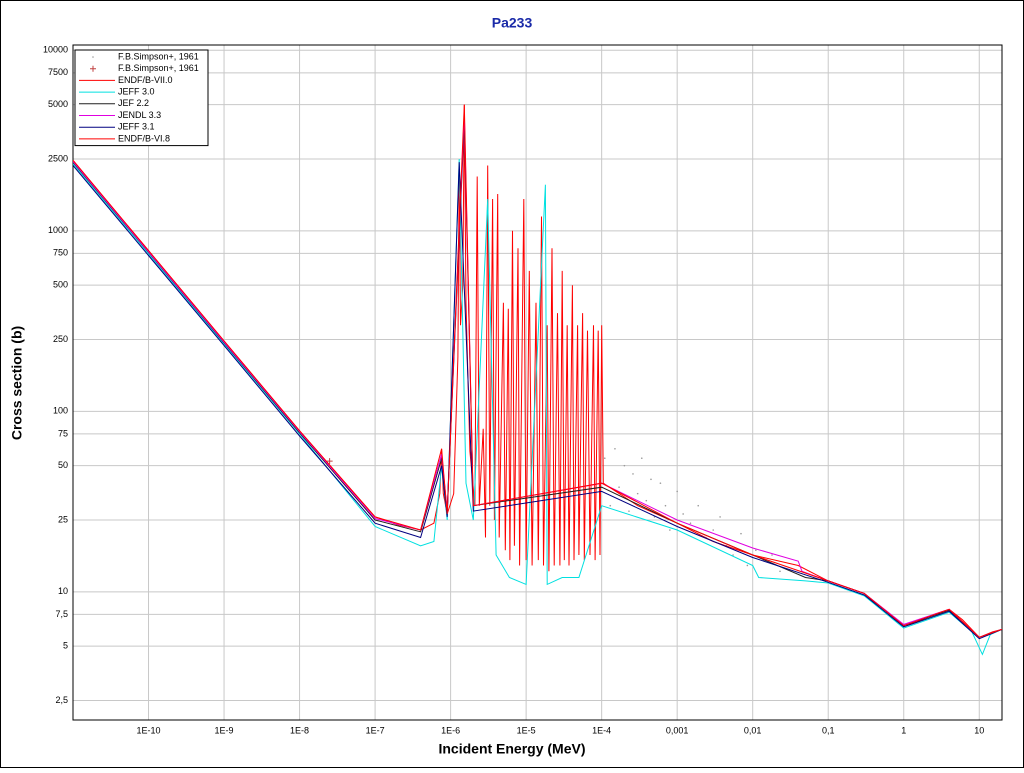 Image resolution: width=1024 pixels, height=773 pixels. Describe the element at coordinates (60, 285) in the screenshot. I see `y-tick-label: 500` at that location.